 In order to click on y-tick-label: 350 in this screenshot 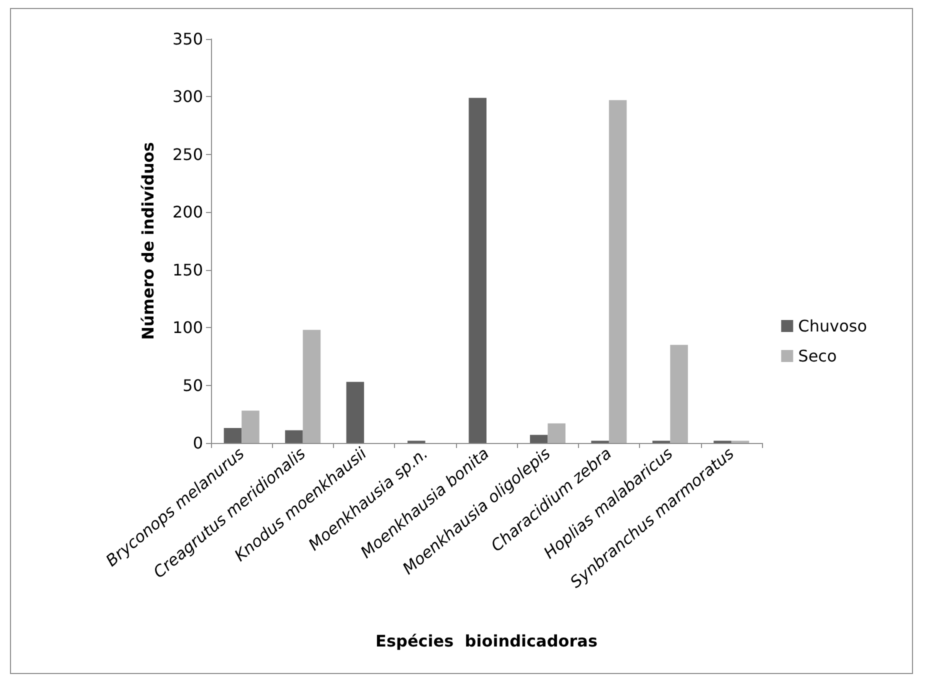, I will do `click(187, 39)`.